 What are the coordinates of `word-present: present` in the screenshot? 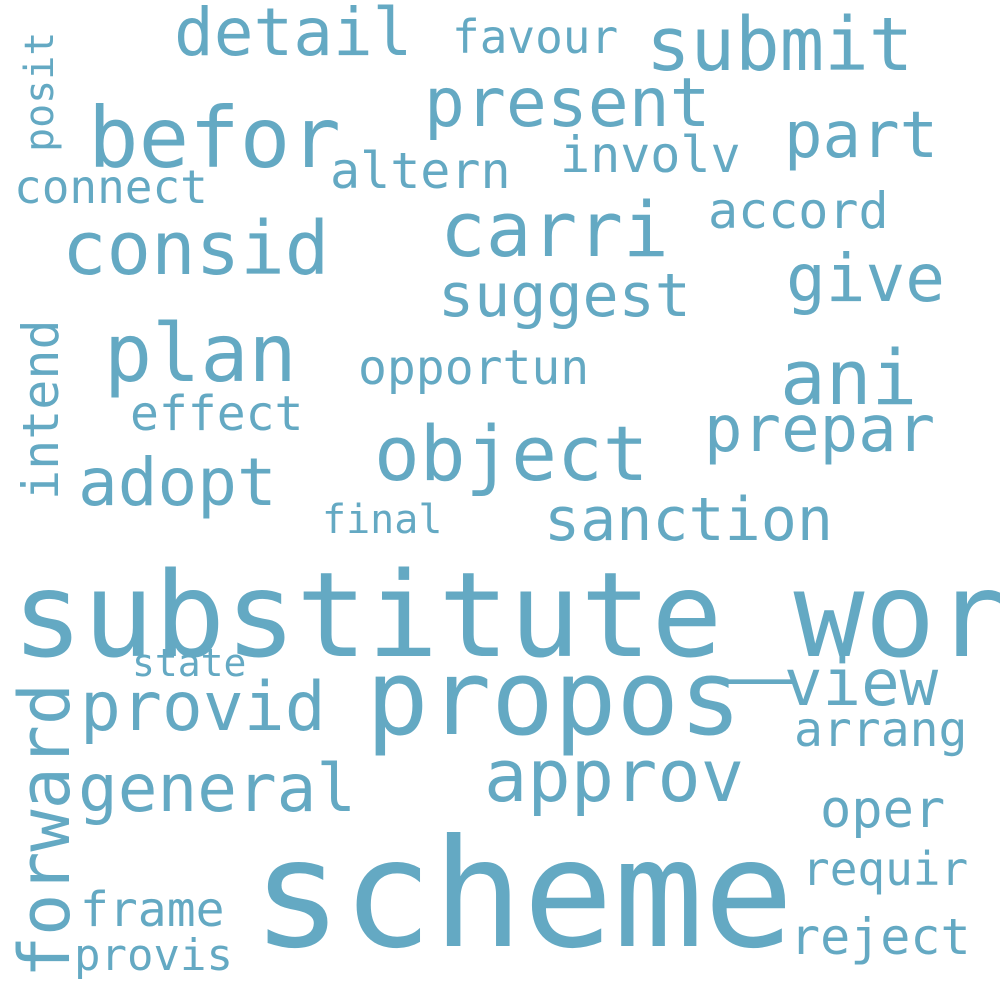 It's located at (567, 103).